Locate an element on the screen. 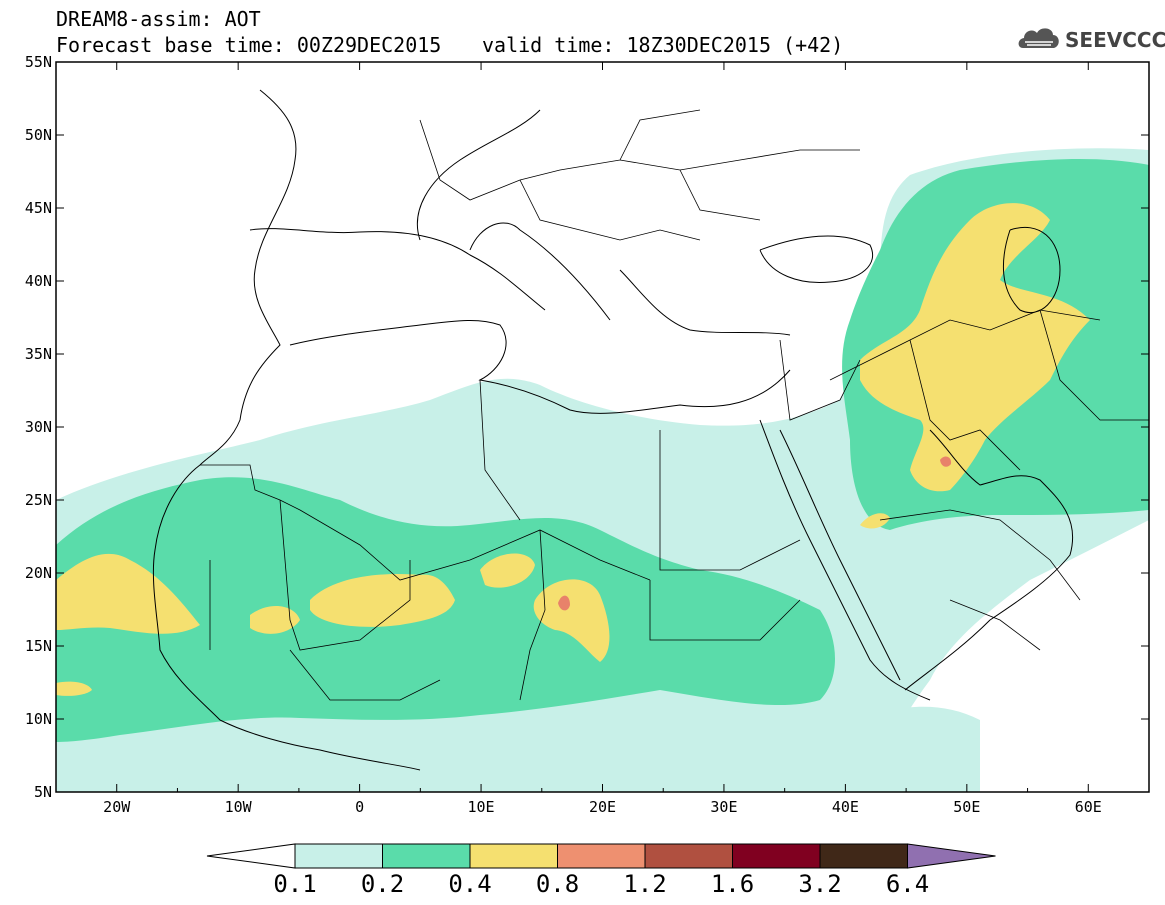  colorbar: 0.1 0.2 0.4 0.8 1.2 1.6 3.2 6.4 is located at coordinates (601, 870).